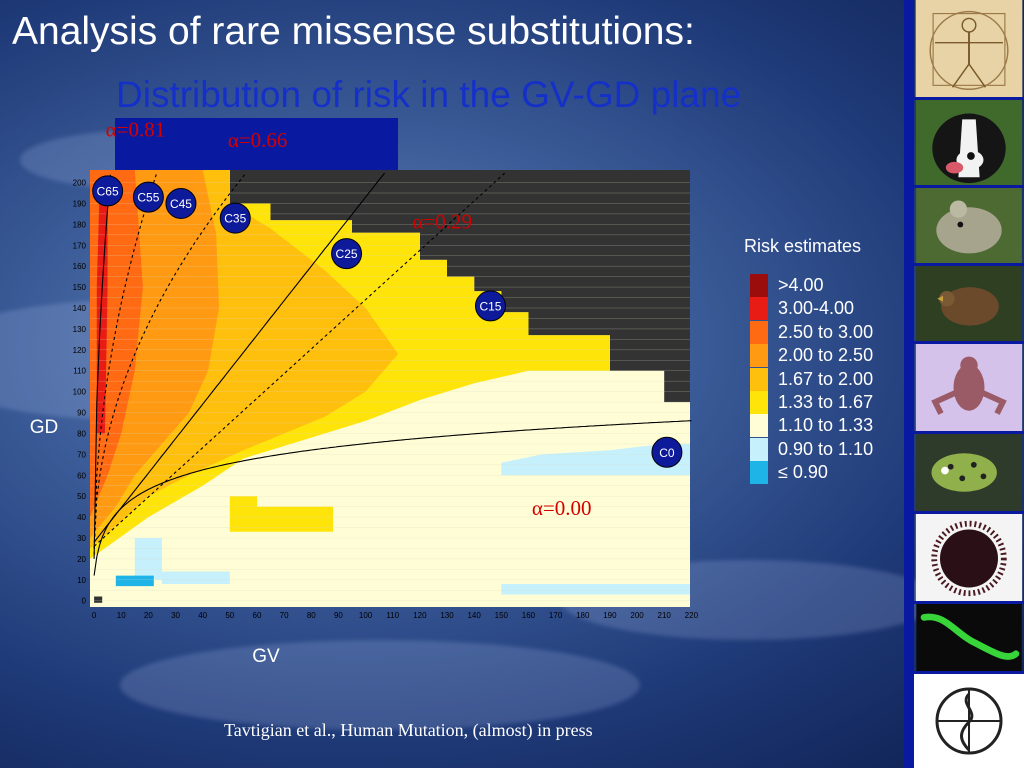  What do you see at coordinates (338, 615) in the screenshot?
I see `x-tick-label: 90` at bounding box center [338, 615].